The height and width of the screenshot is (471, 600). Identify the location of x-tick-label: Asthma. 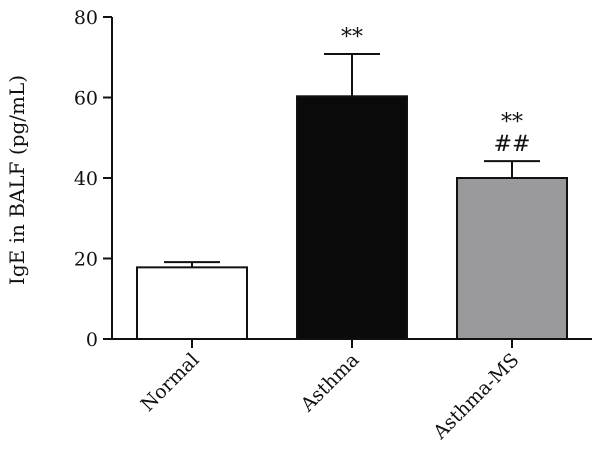
(330, 383).